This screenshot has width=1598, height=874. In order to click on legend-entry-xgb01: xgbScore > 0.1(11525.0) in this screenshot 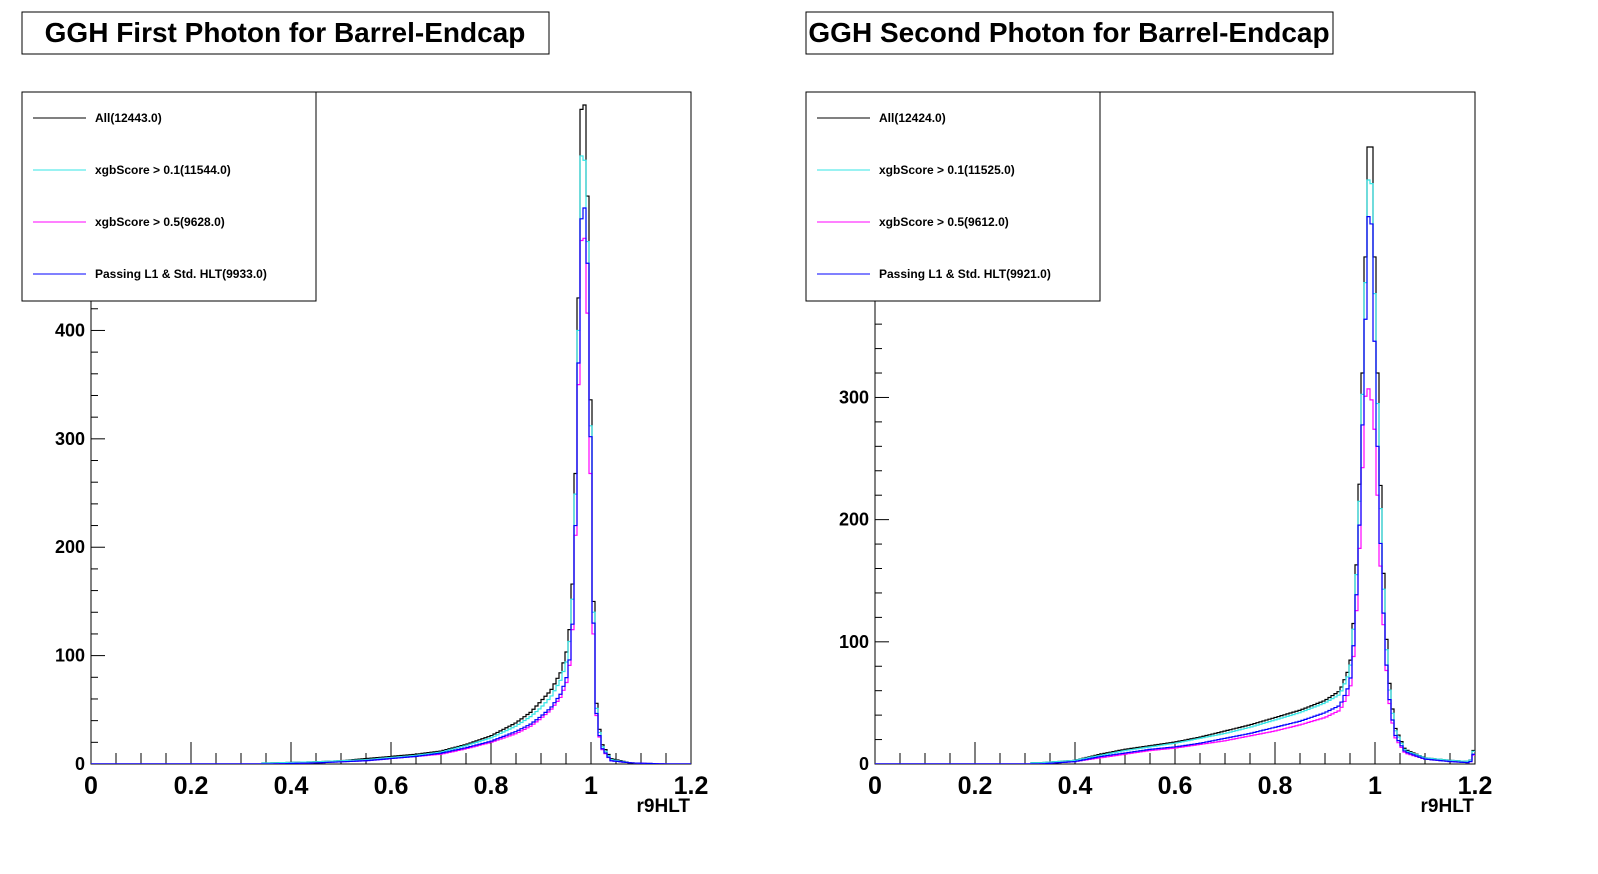, I will do `click(947, 170)`.